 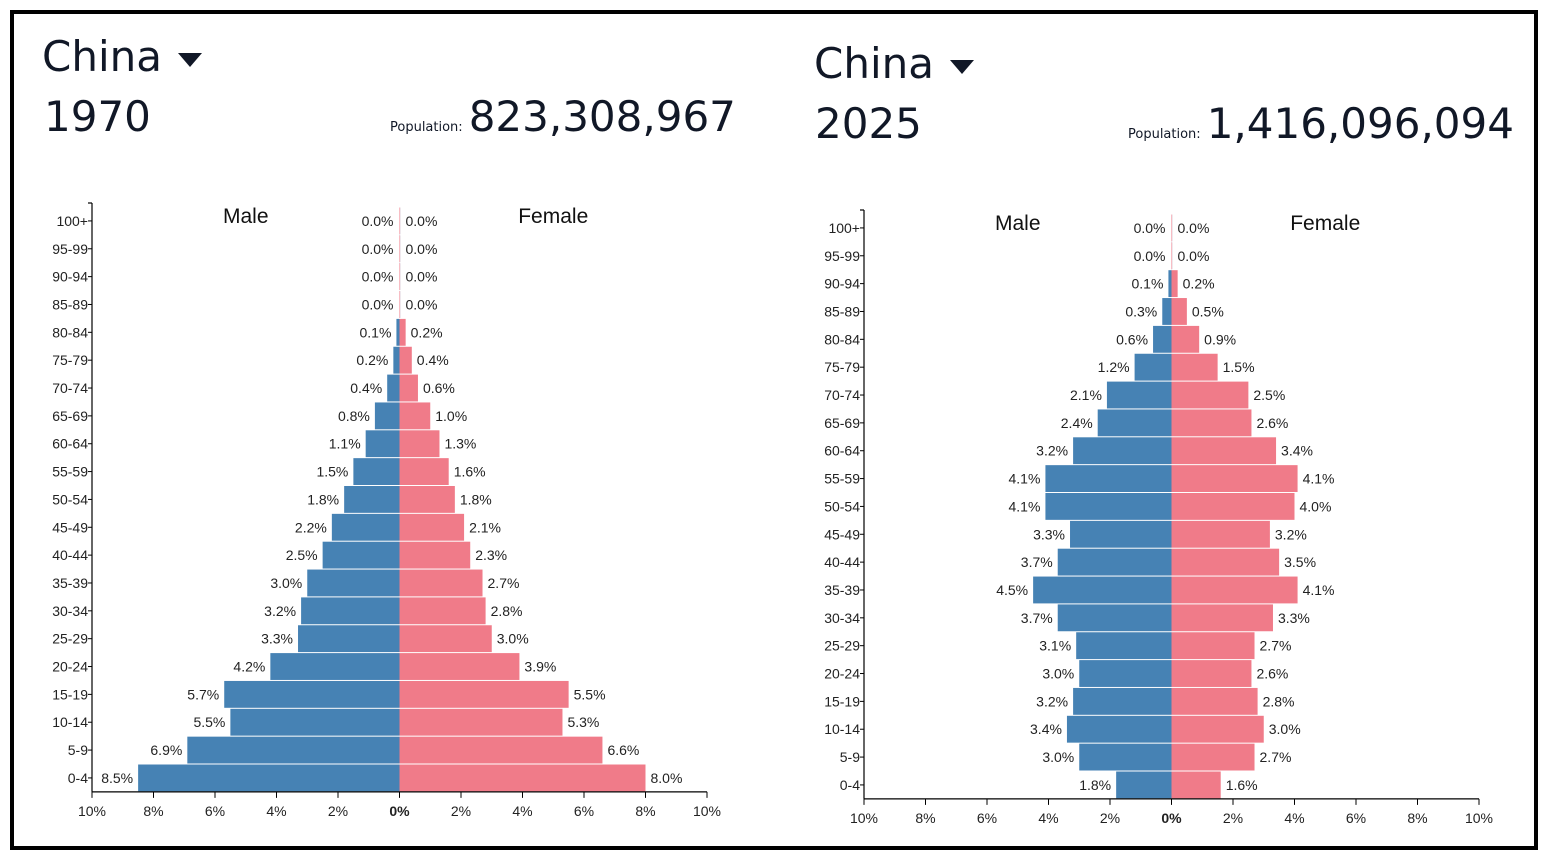 I want to click on male-value-label: 1.8%, so click(x=323, y=499).